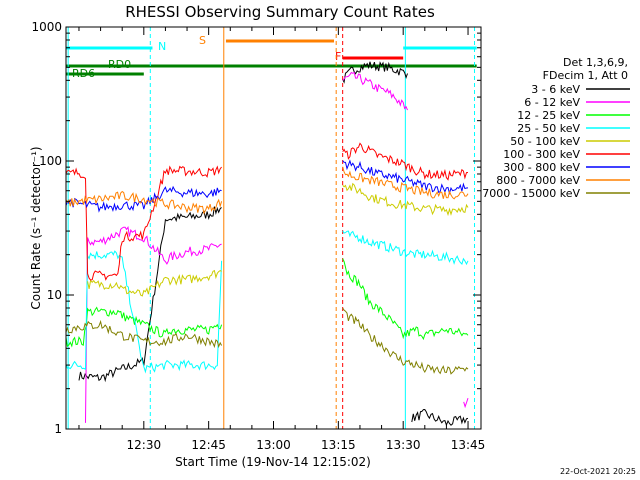 Image resolution: width=640 pixels, height=480 pixels. Describe the element at coordinates (208, 445) in the screenshot. I see `x-tick-label: 12:45` at that location.